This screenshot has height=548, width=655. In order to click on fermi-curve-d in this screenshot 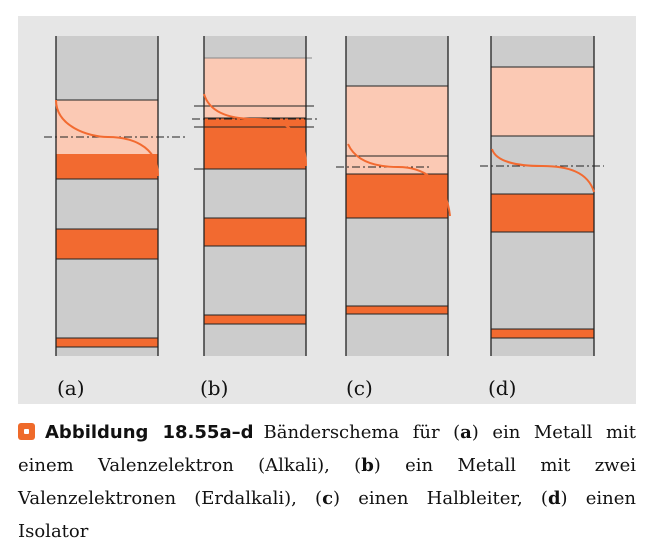, I will do `click(543, 170)`.